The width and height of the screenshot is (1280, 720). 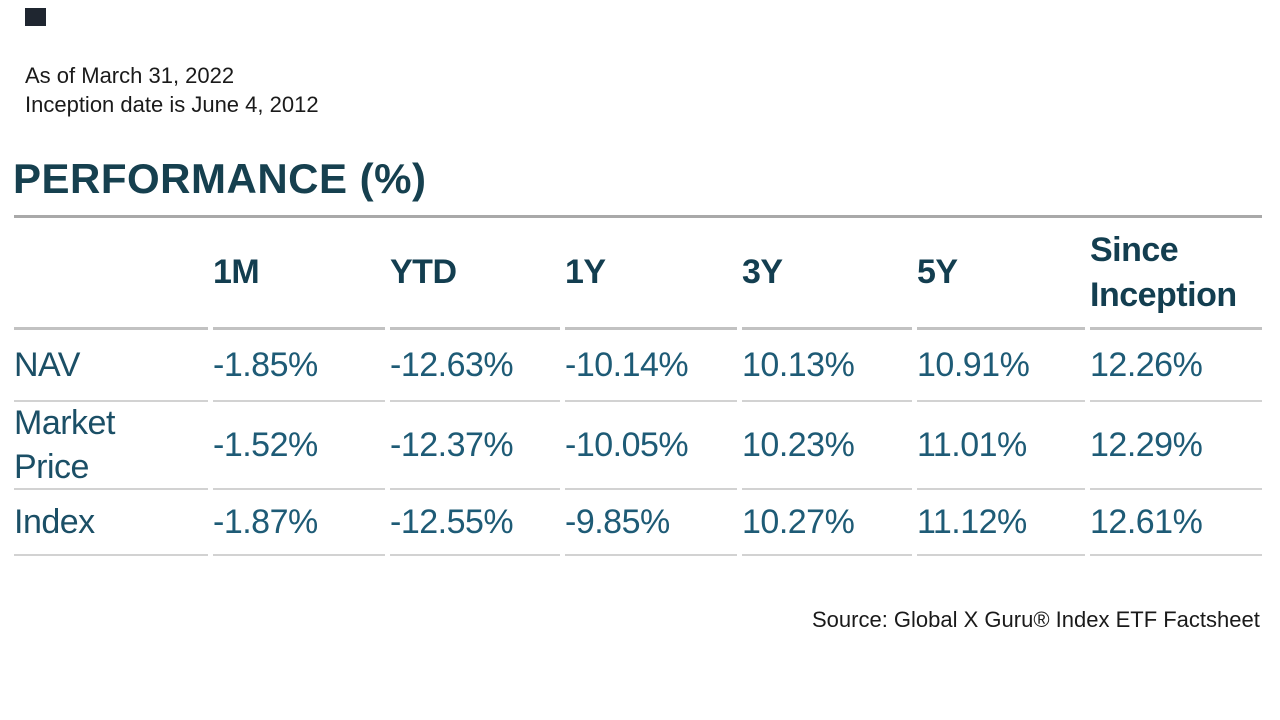 I want to click on index-1y-value: -9.85%, so click(x=651, y=523).